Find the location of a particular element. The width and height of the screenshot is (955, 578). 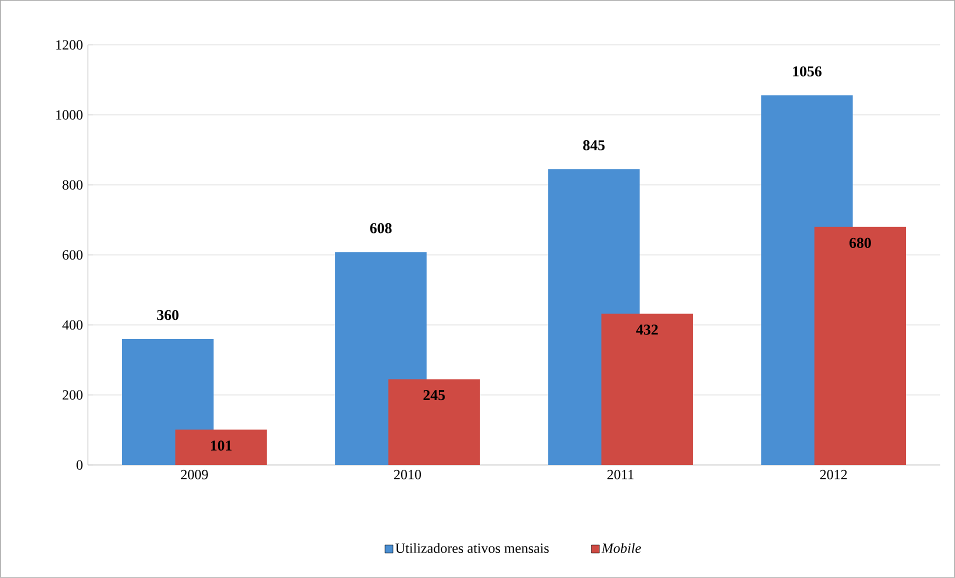

y-tick-label: 800 is located at coordinates (72, 185).